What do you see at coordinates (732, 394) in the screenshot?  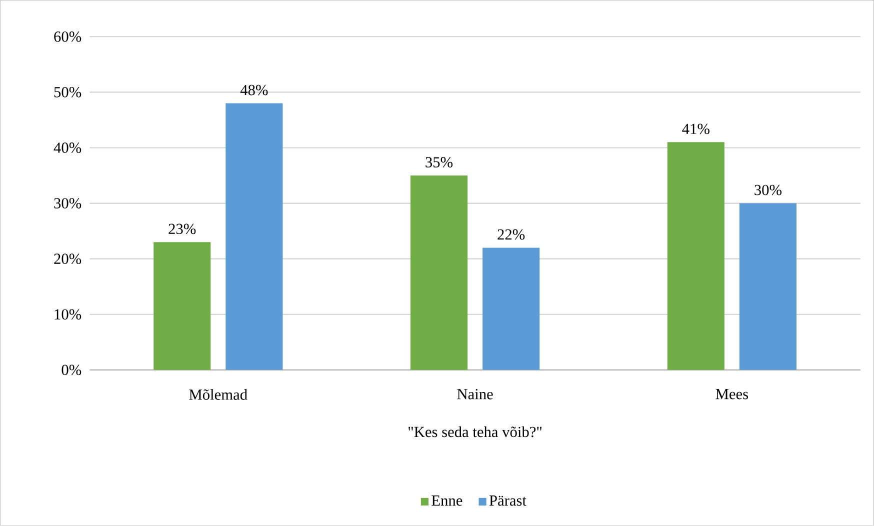 I see `x-tick-label: Mees` at bounding box center [732, 394].